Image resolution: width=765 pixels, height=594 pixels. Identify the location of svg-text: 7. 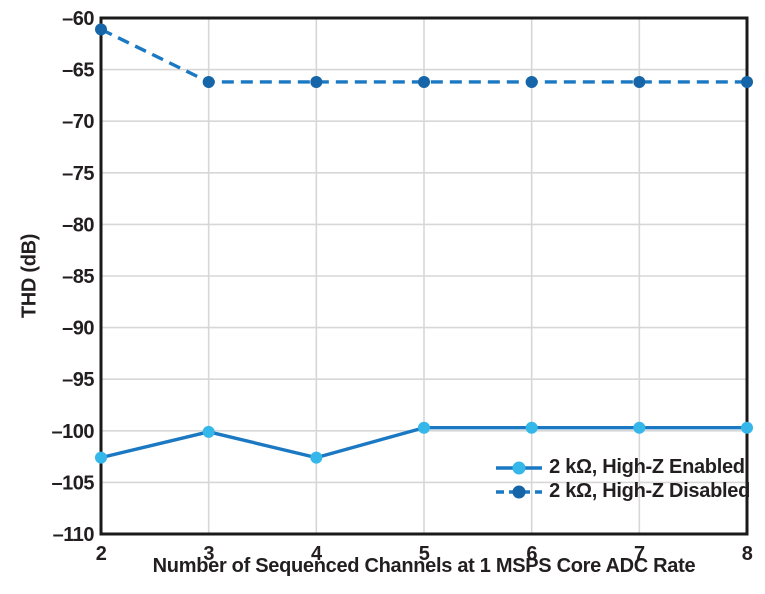
(639, 554).